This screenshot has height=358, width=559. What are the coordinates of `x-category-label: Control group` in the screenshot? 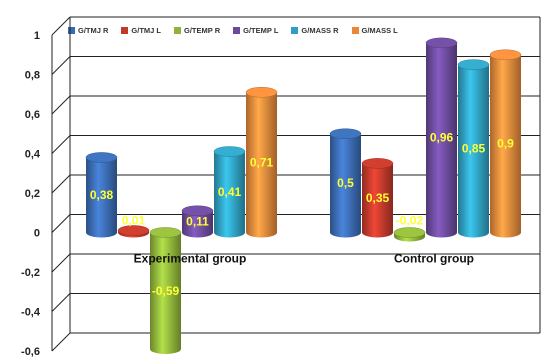 It's located at (434, 259).